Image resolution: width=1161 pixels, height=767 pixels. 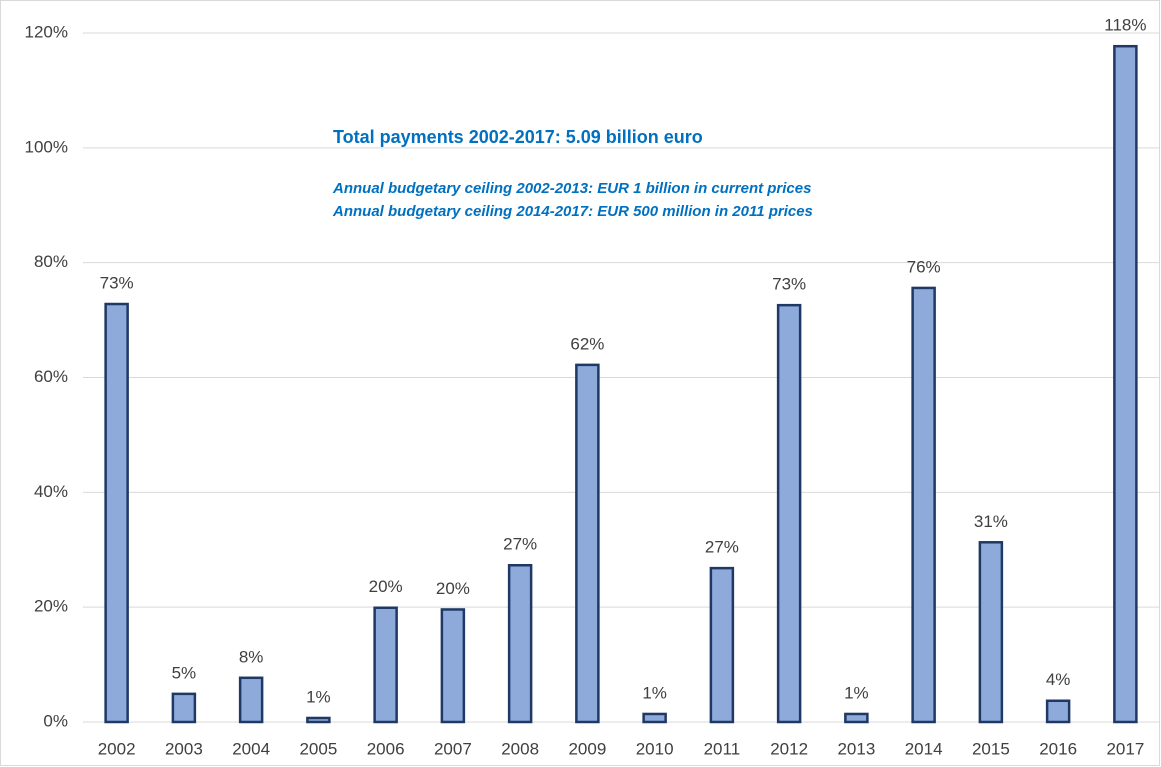 I want to click on x-tick-label: 2003, so click(x=184, y=748).